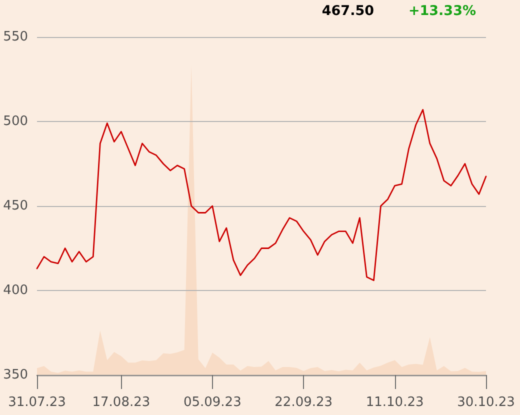 The height and width of the screenshot is (415, 520). Describe the element at coordinates (348, 11) in the screenshot. I see `text: 467.50` at that location.